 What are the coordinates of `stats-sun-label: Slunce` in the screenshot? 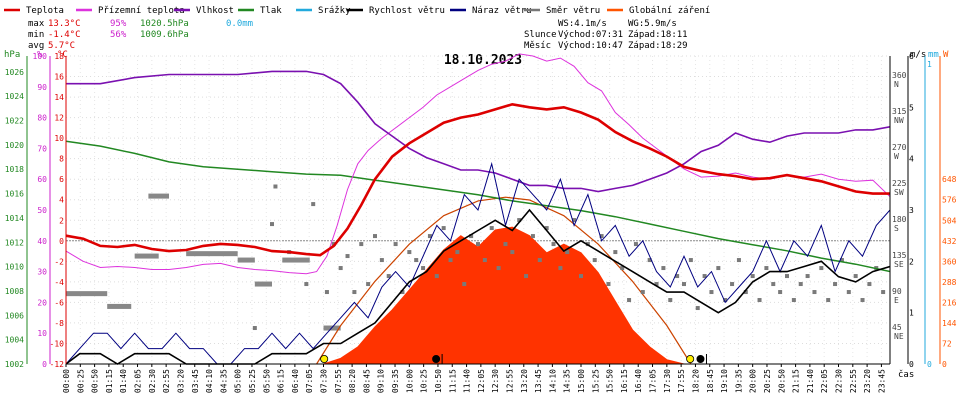 It's located at (540, 35).